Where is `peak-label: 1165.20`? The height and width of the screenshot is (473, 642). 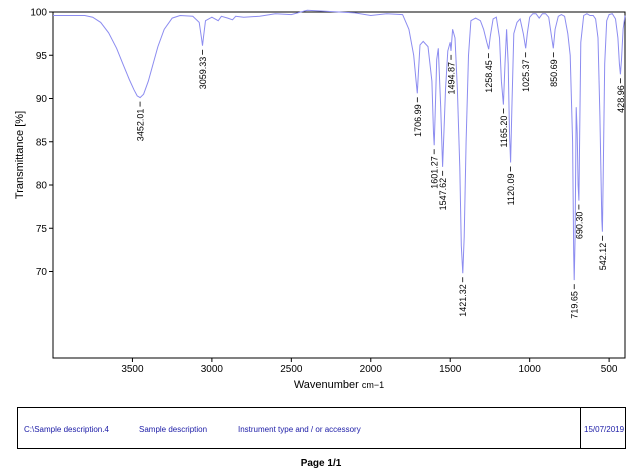 peak-label: 1165.20 is located at coordinates (504, 132).